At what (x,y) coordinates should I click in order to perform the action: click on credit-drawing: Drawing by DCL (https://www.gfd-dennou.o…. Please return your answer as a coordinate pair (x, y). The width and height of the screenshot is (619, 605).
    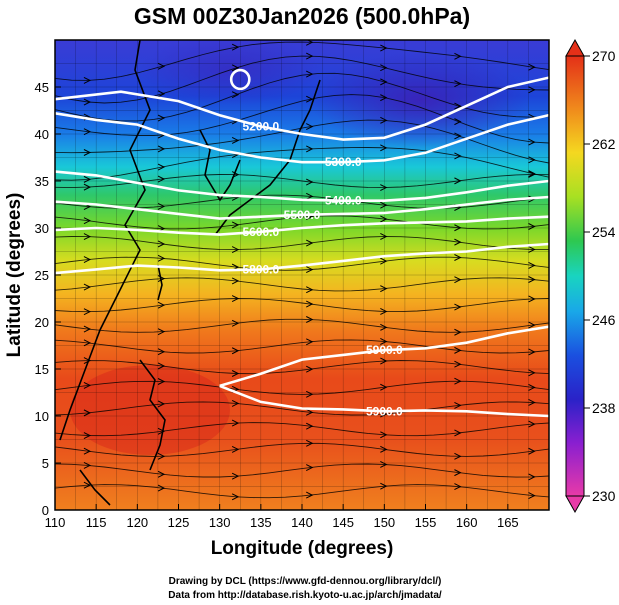
    Looking at the image, I should click on (305, 581).